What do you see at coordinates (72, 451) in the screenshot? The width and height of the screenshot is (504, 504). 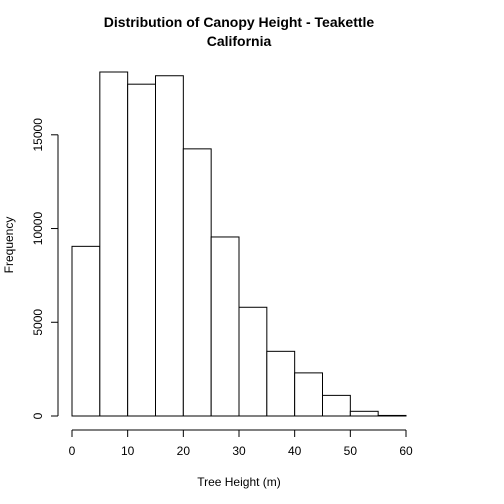 I see `x-tick-label: 0` at bounding box center [72, 451].